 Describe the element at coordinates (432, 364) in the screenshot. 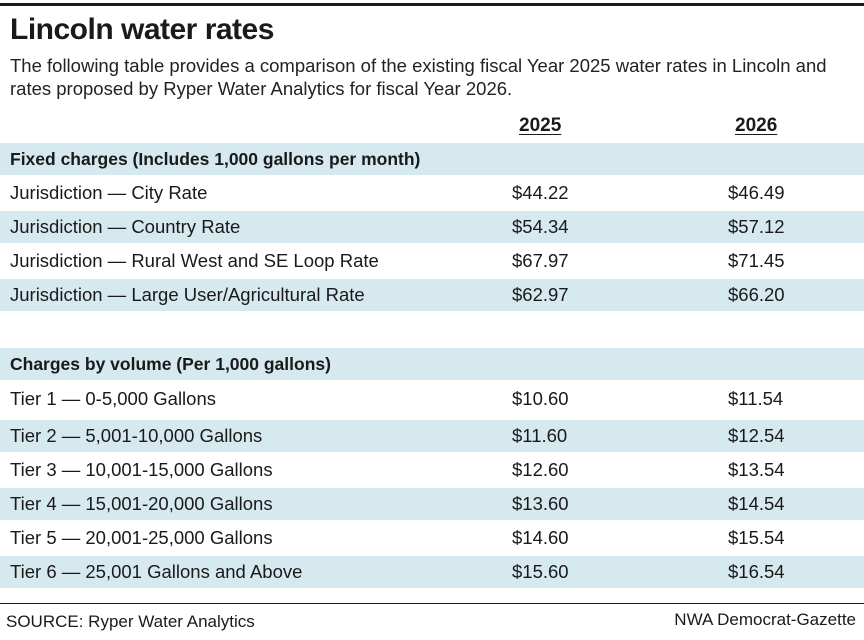

I see `section-header-volume: Charges by volume (Per 1,000 gallons)` at that location.